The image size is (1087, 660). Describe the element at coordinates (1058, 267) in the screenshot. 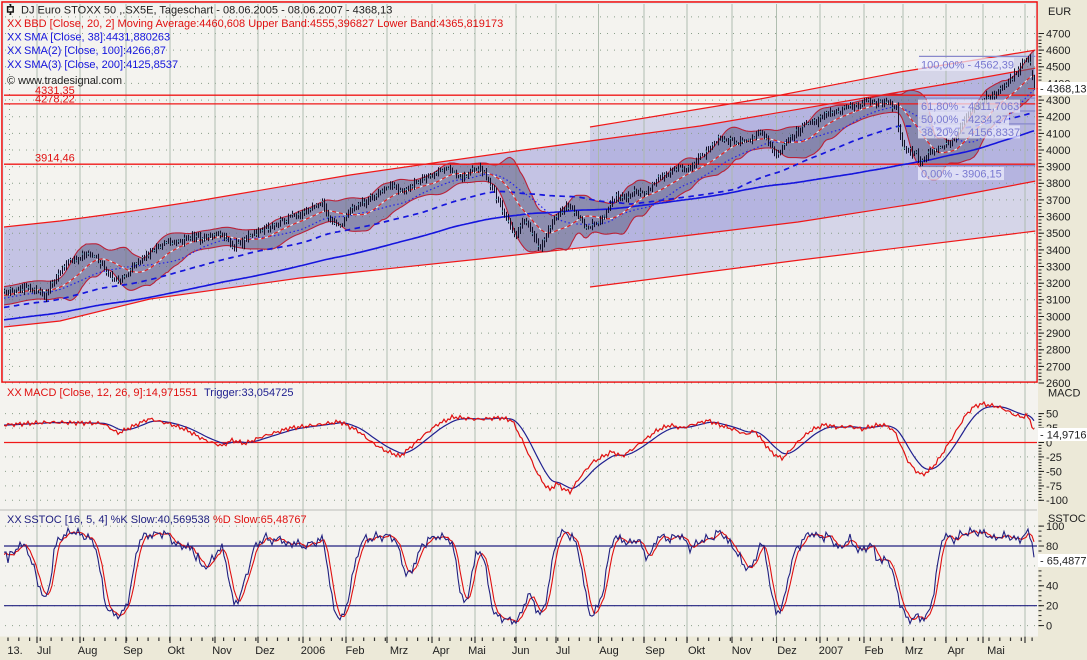

I see `svg-text: 3300` at that location.